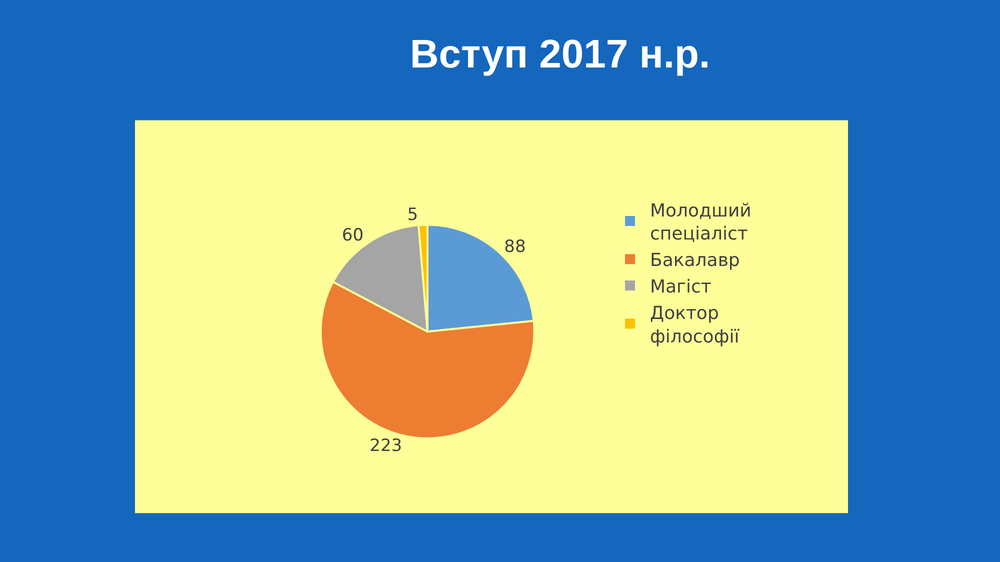 The height and width of the screenshot is (562, 1000). What do you see at coordinates (560, 54) in the screenshot?
I see `chart-title: Вступ 2017 н.р.` at bounding box center [560, 54].